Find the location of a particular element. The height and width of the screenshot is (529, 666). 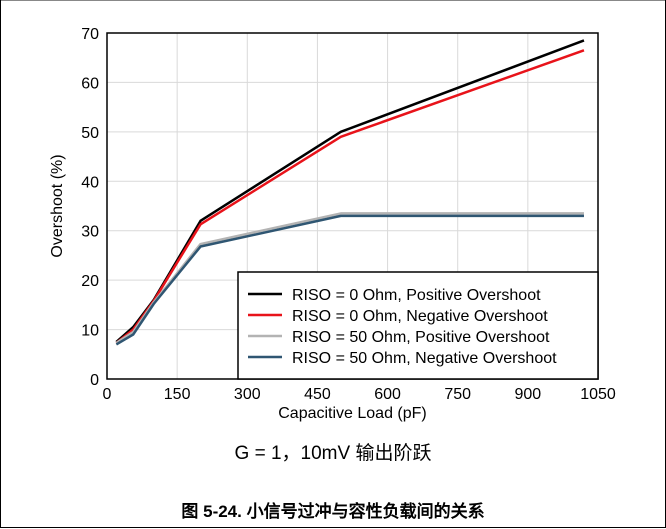

legend-entry: RISO = 0 Ohm, Negative Overshoot is located at coordinates (420, 316).